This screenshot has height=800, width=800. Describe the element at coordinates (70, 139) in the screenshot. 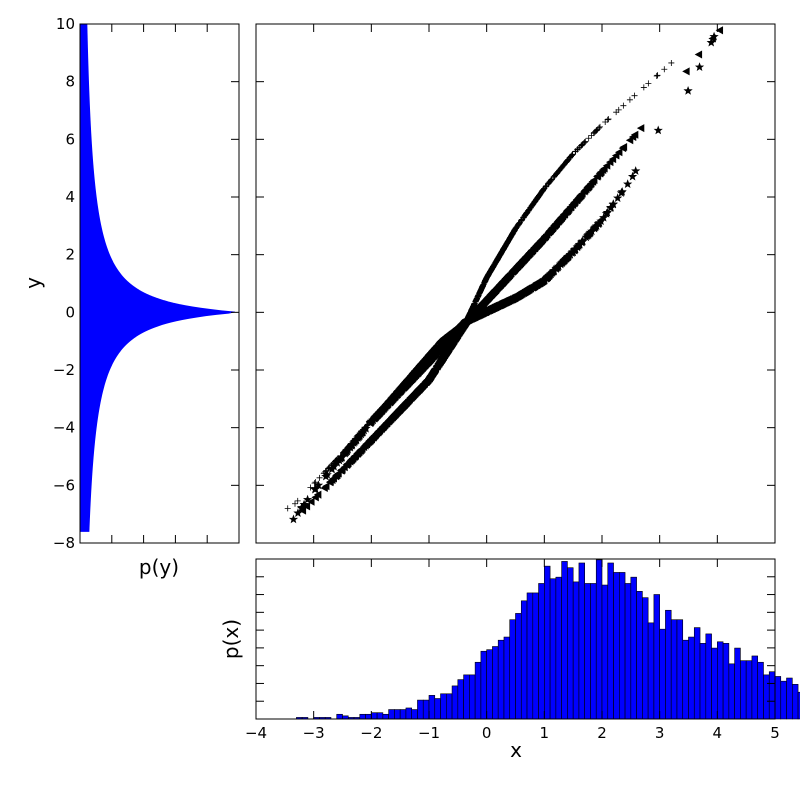

I see `y-tick-label: 6` at that location.